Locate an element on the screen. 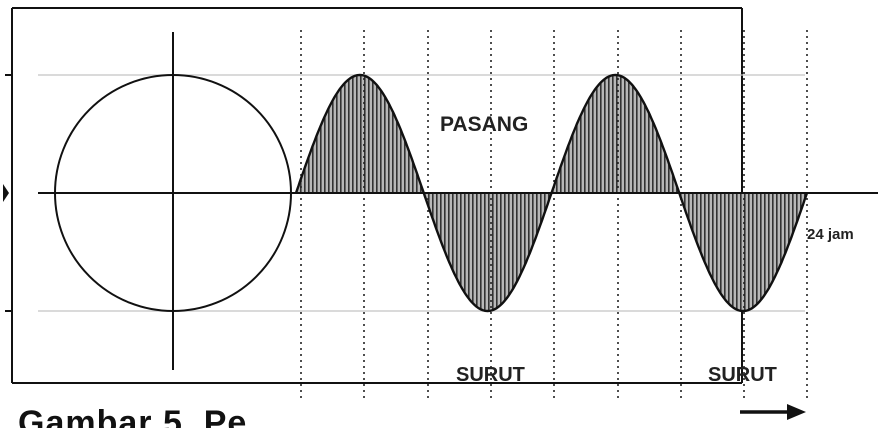 This screenshot has width=878, height=433. figure-caption-partial: Gambar 5. Pe is located at coordinates (439, 410).